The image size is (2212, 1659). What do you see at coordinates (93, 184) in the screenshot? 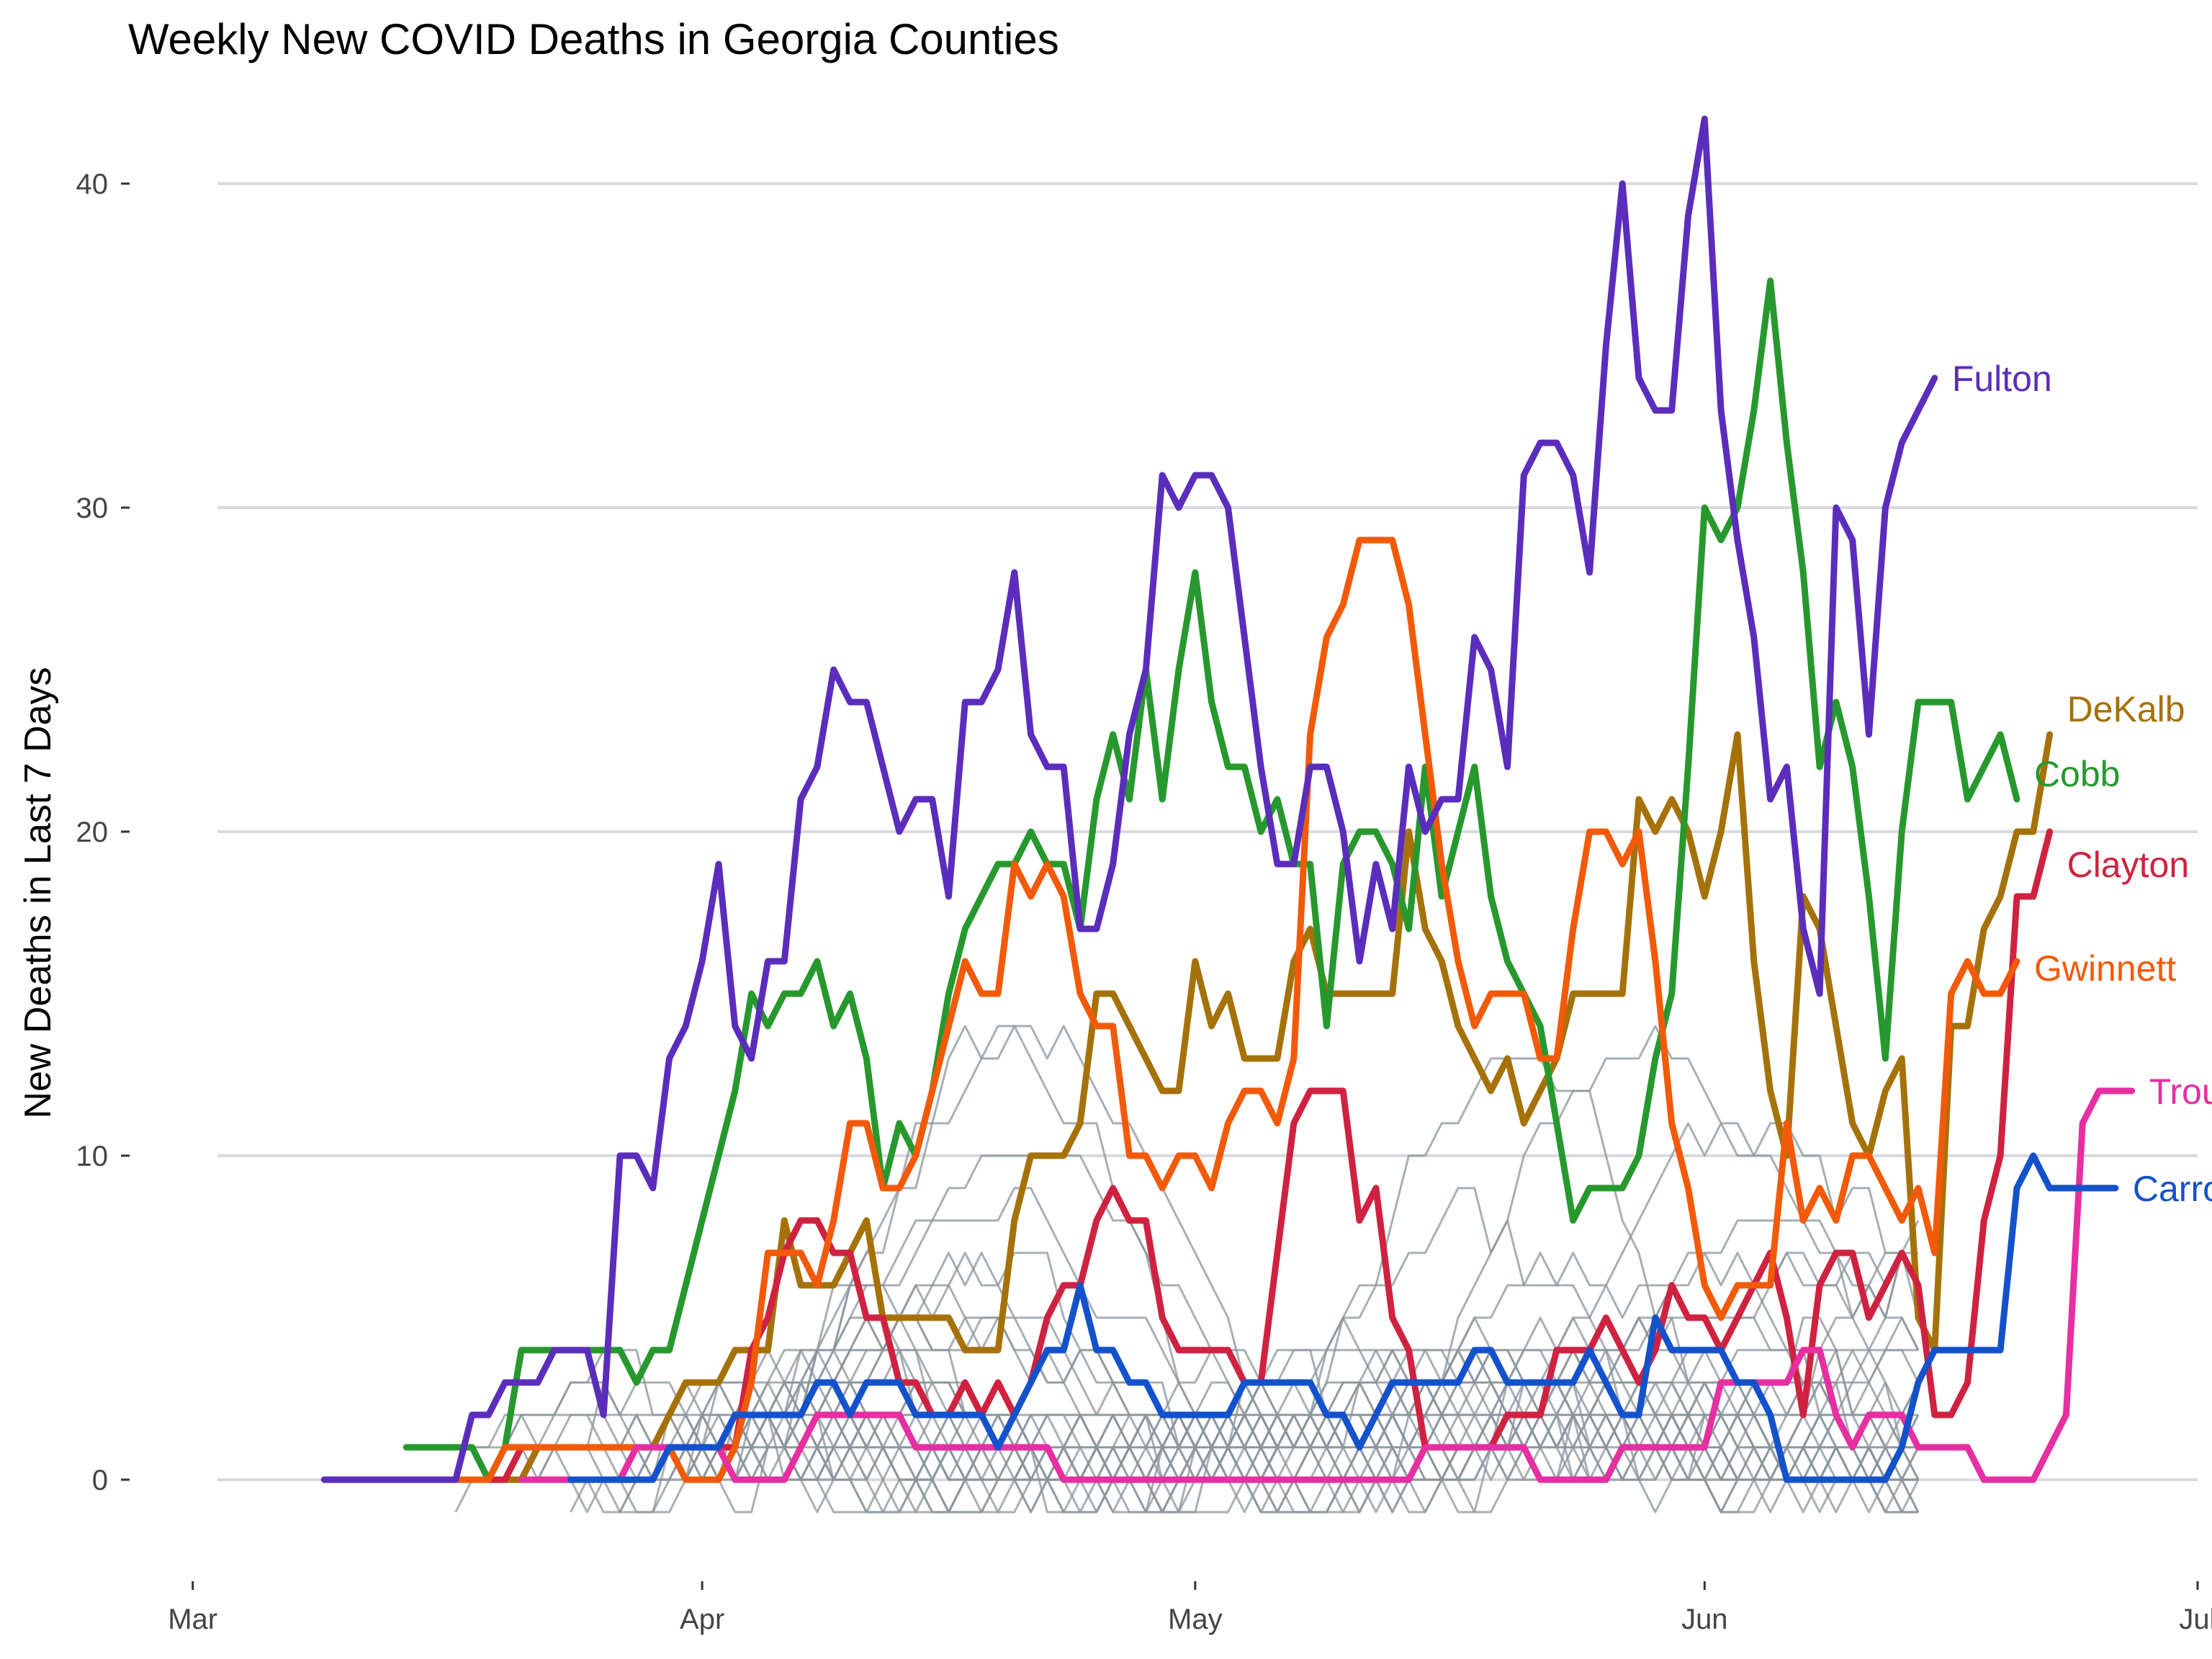
I see `y-tick-label: 40` at bounding box center [93, 184].